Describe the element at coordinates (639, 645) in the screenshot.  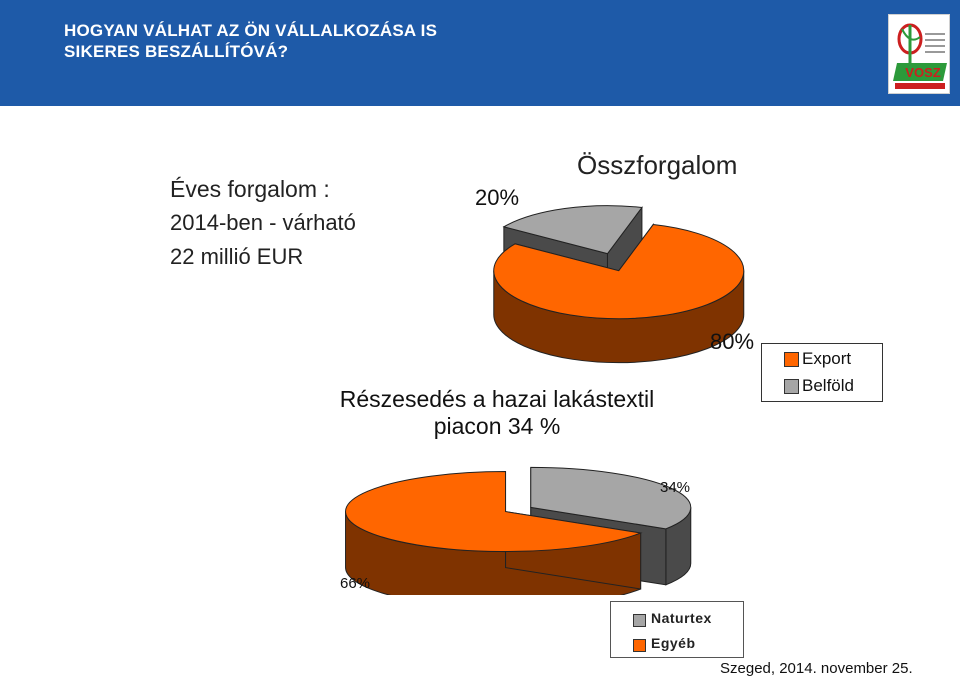
I see `legend-swatch-egyeb` at that location.